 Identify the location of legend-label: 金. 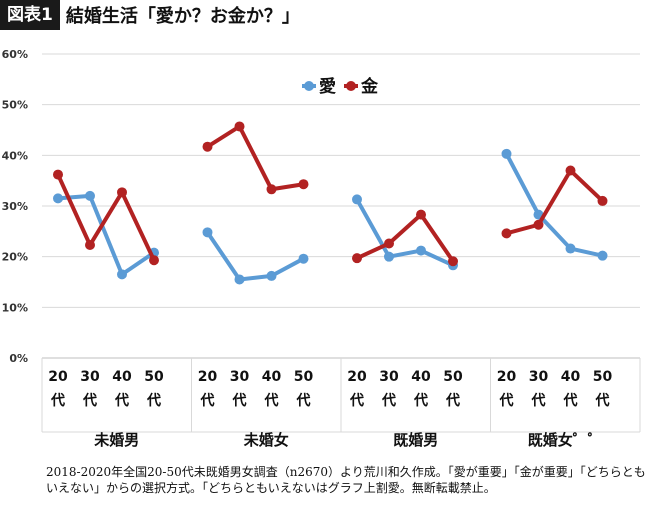
(369, 86).